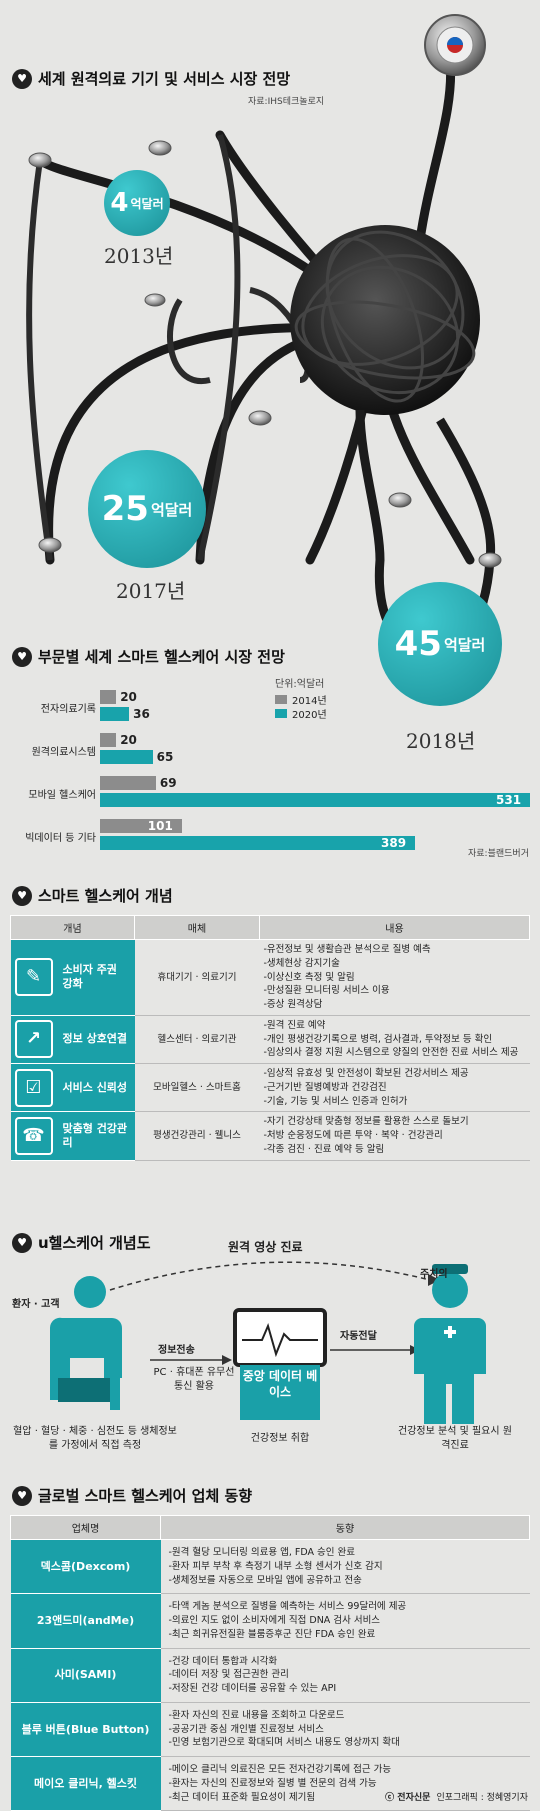 This screenshot has width=540, height=1811. What do you see at coordinates (284, 1743) in the screenshot?
I see `trend-item: -민영 보험기관으로 확대되며 서비스 내용도 영상까지 확대` at bounding box center [284, 1743].